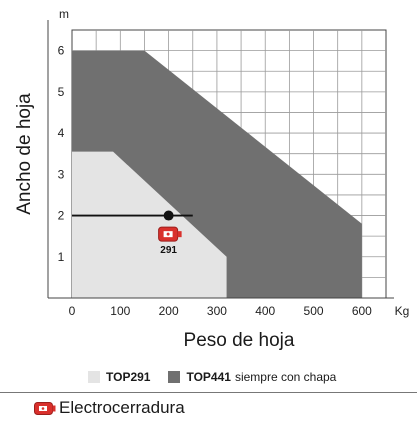 The image size is (417, 422). I want to click on x-tick-label: 0, so click(72, 311).